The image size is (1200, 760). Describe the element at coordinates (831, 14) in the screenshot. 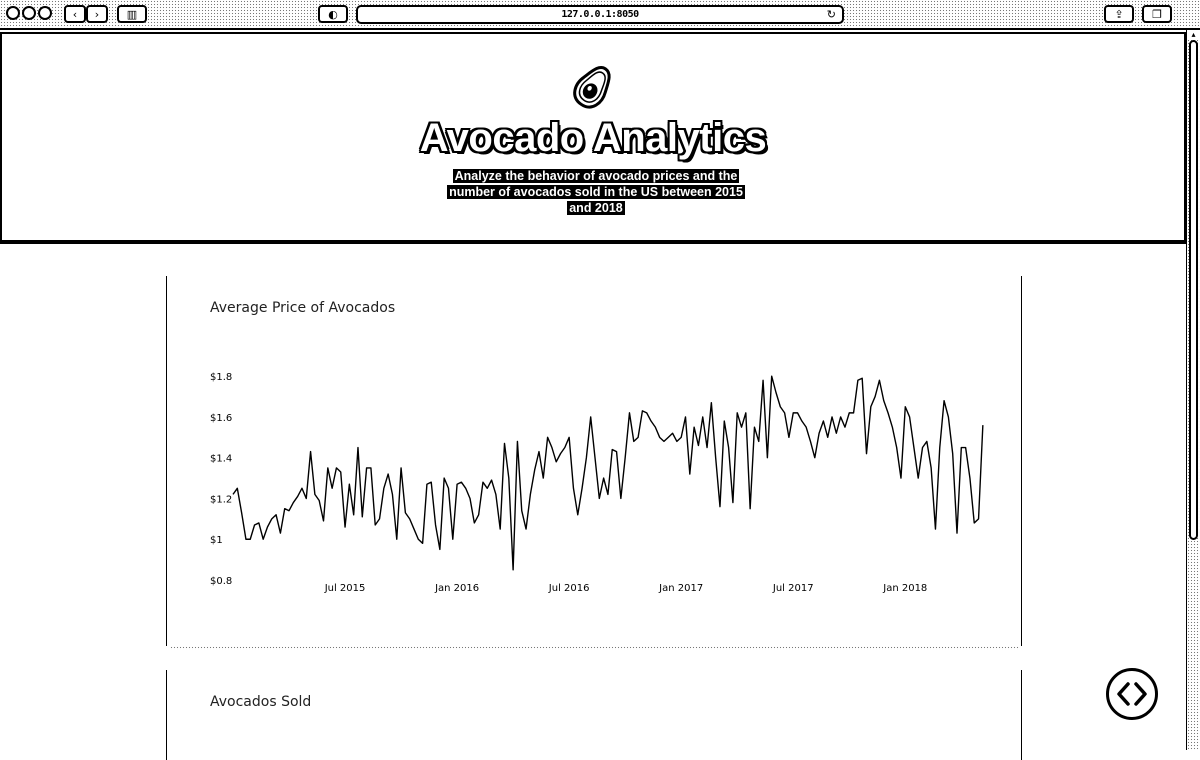

I see `reload-icon: ↻` at that location.